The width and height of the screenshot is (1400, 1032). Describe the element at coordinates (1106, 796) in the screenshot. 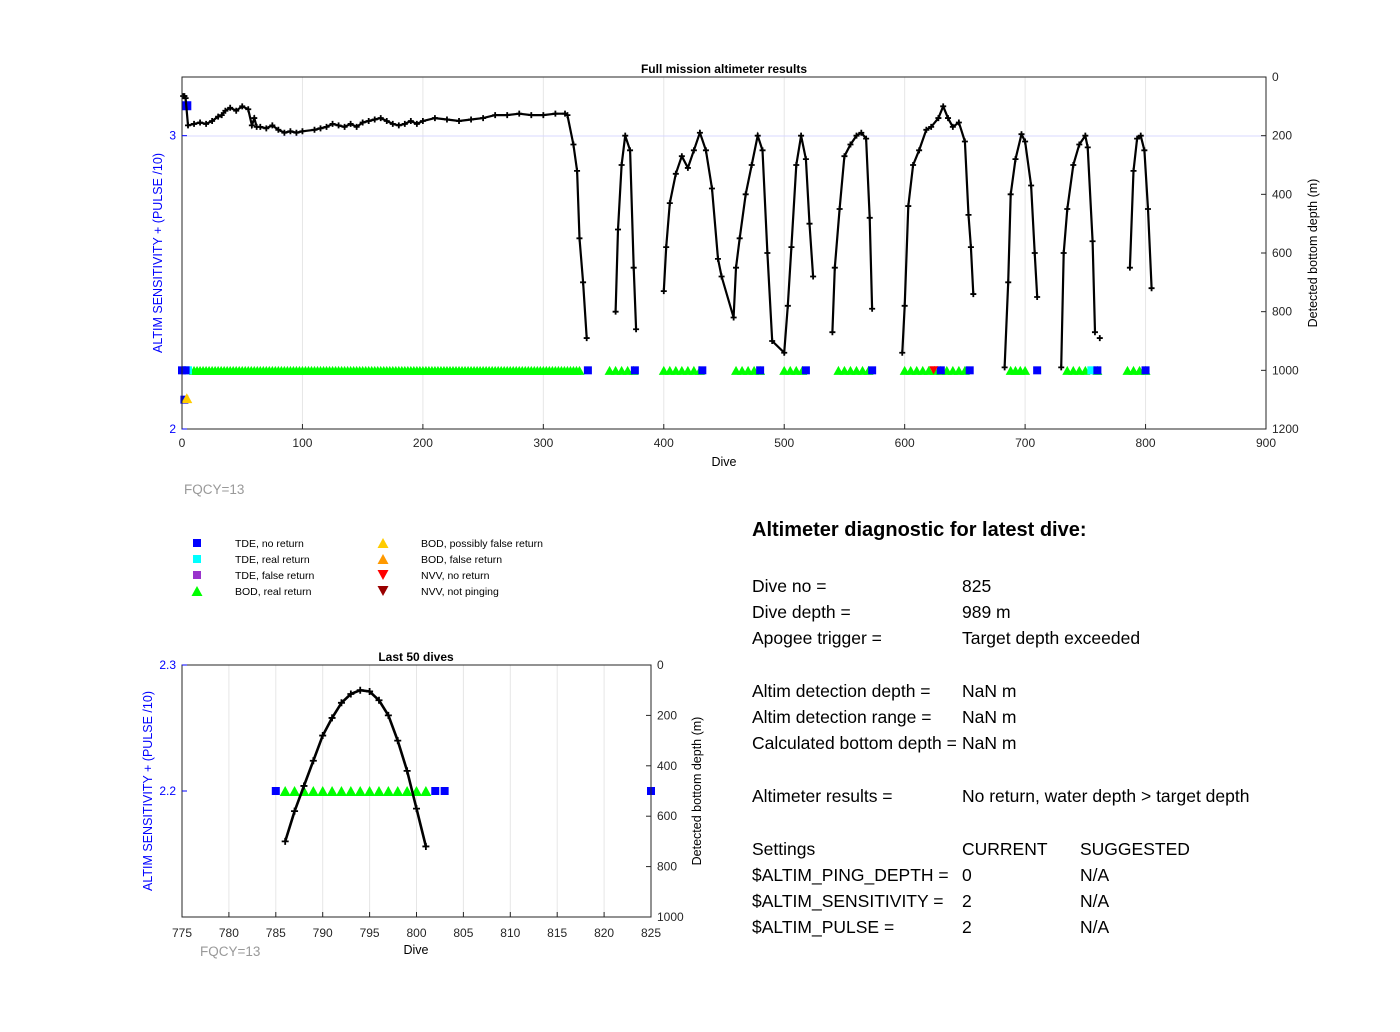

I see `altimeter-results-value: No return, water depth > target depth` at that location.